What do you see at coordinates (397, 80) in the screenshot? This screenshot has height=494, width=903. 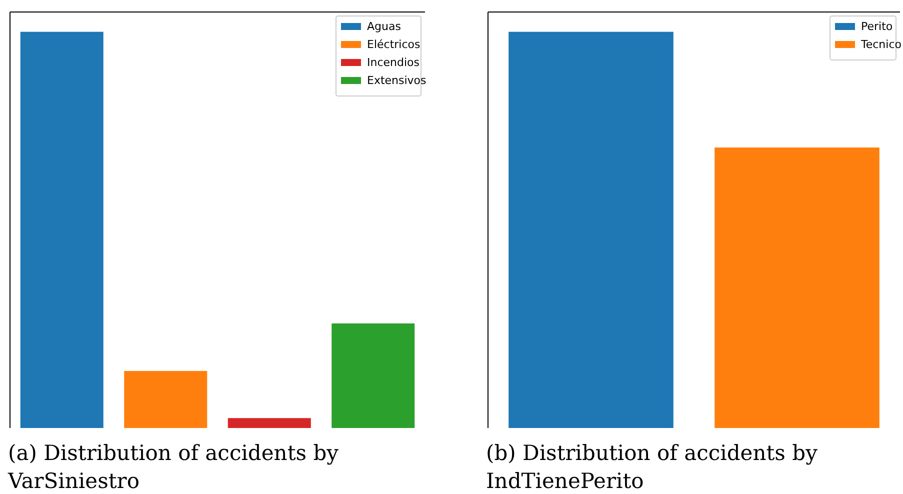 I see `legend-label: Extensivos` at bounding box center [397, 80].